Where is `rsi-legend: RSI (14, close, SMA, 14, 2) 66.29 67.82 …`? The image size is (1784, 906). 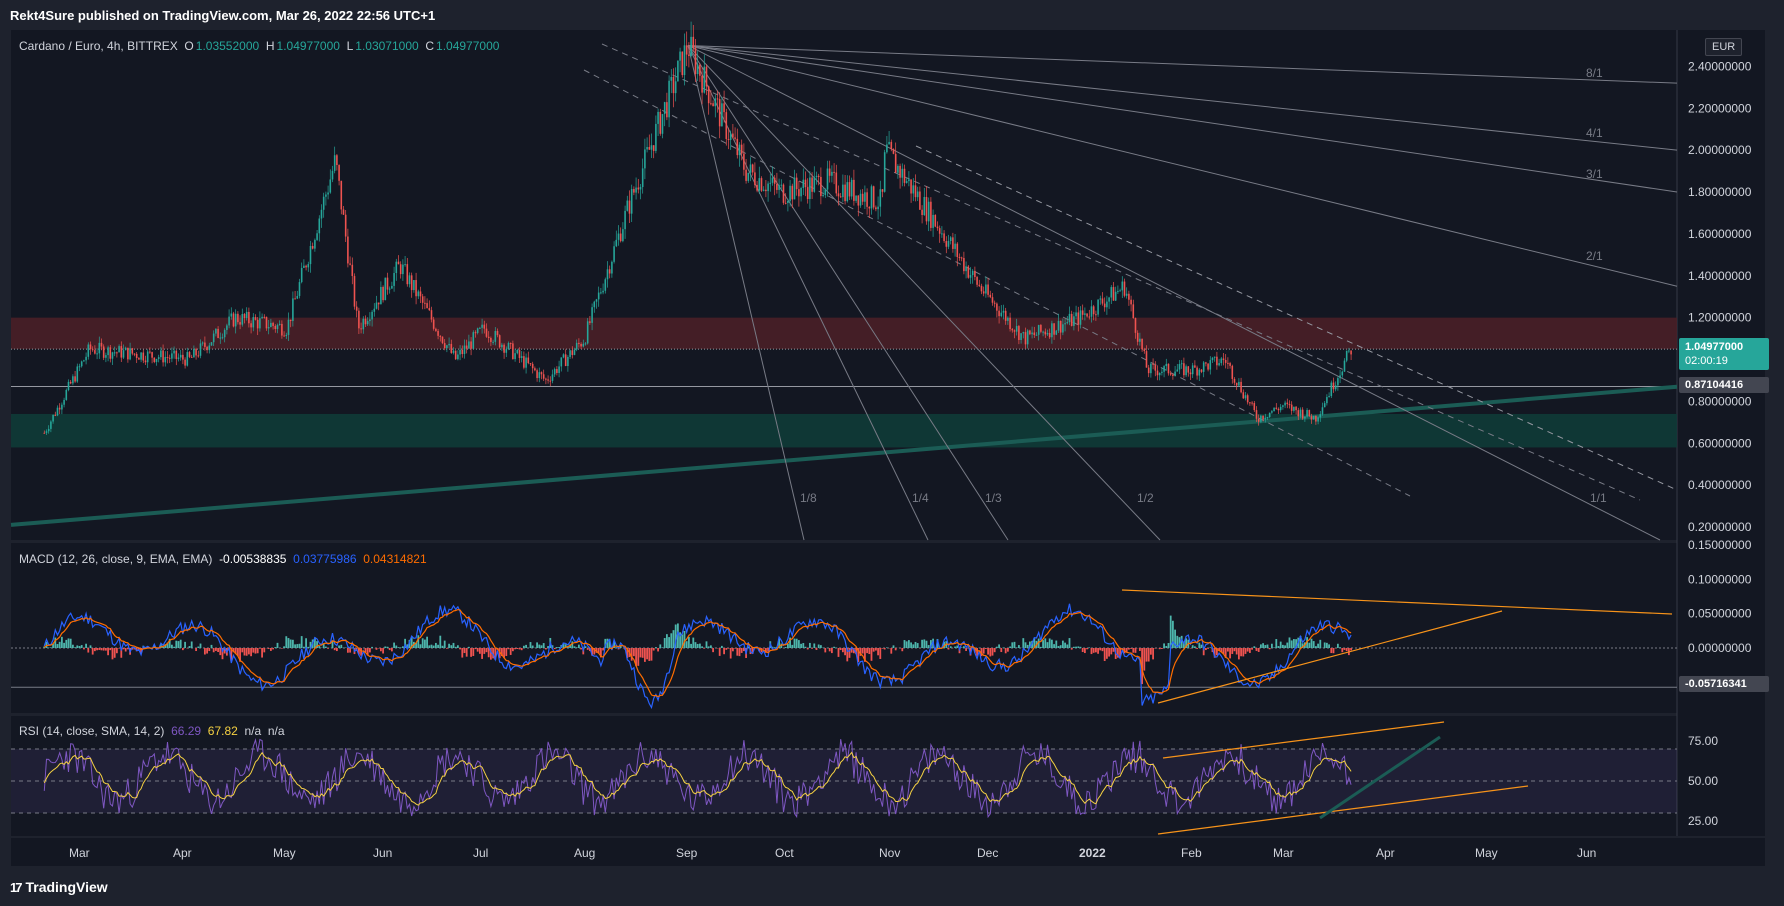
rsi-legend: RSI (14, close, SMA, 14, 2) 66.29 67.82 … is located at coordinates (152, 731).